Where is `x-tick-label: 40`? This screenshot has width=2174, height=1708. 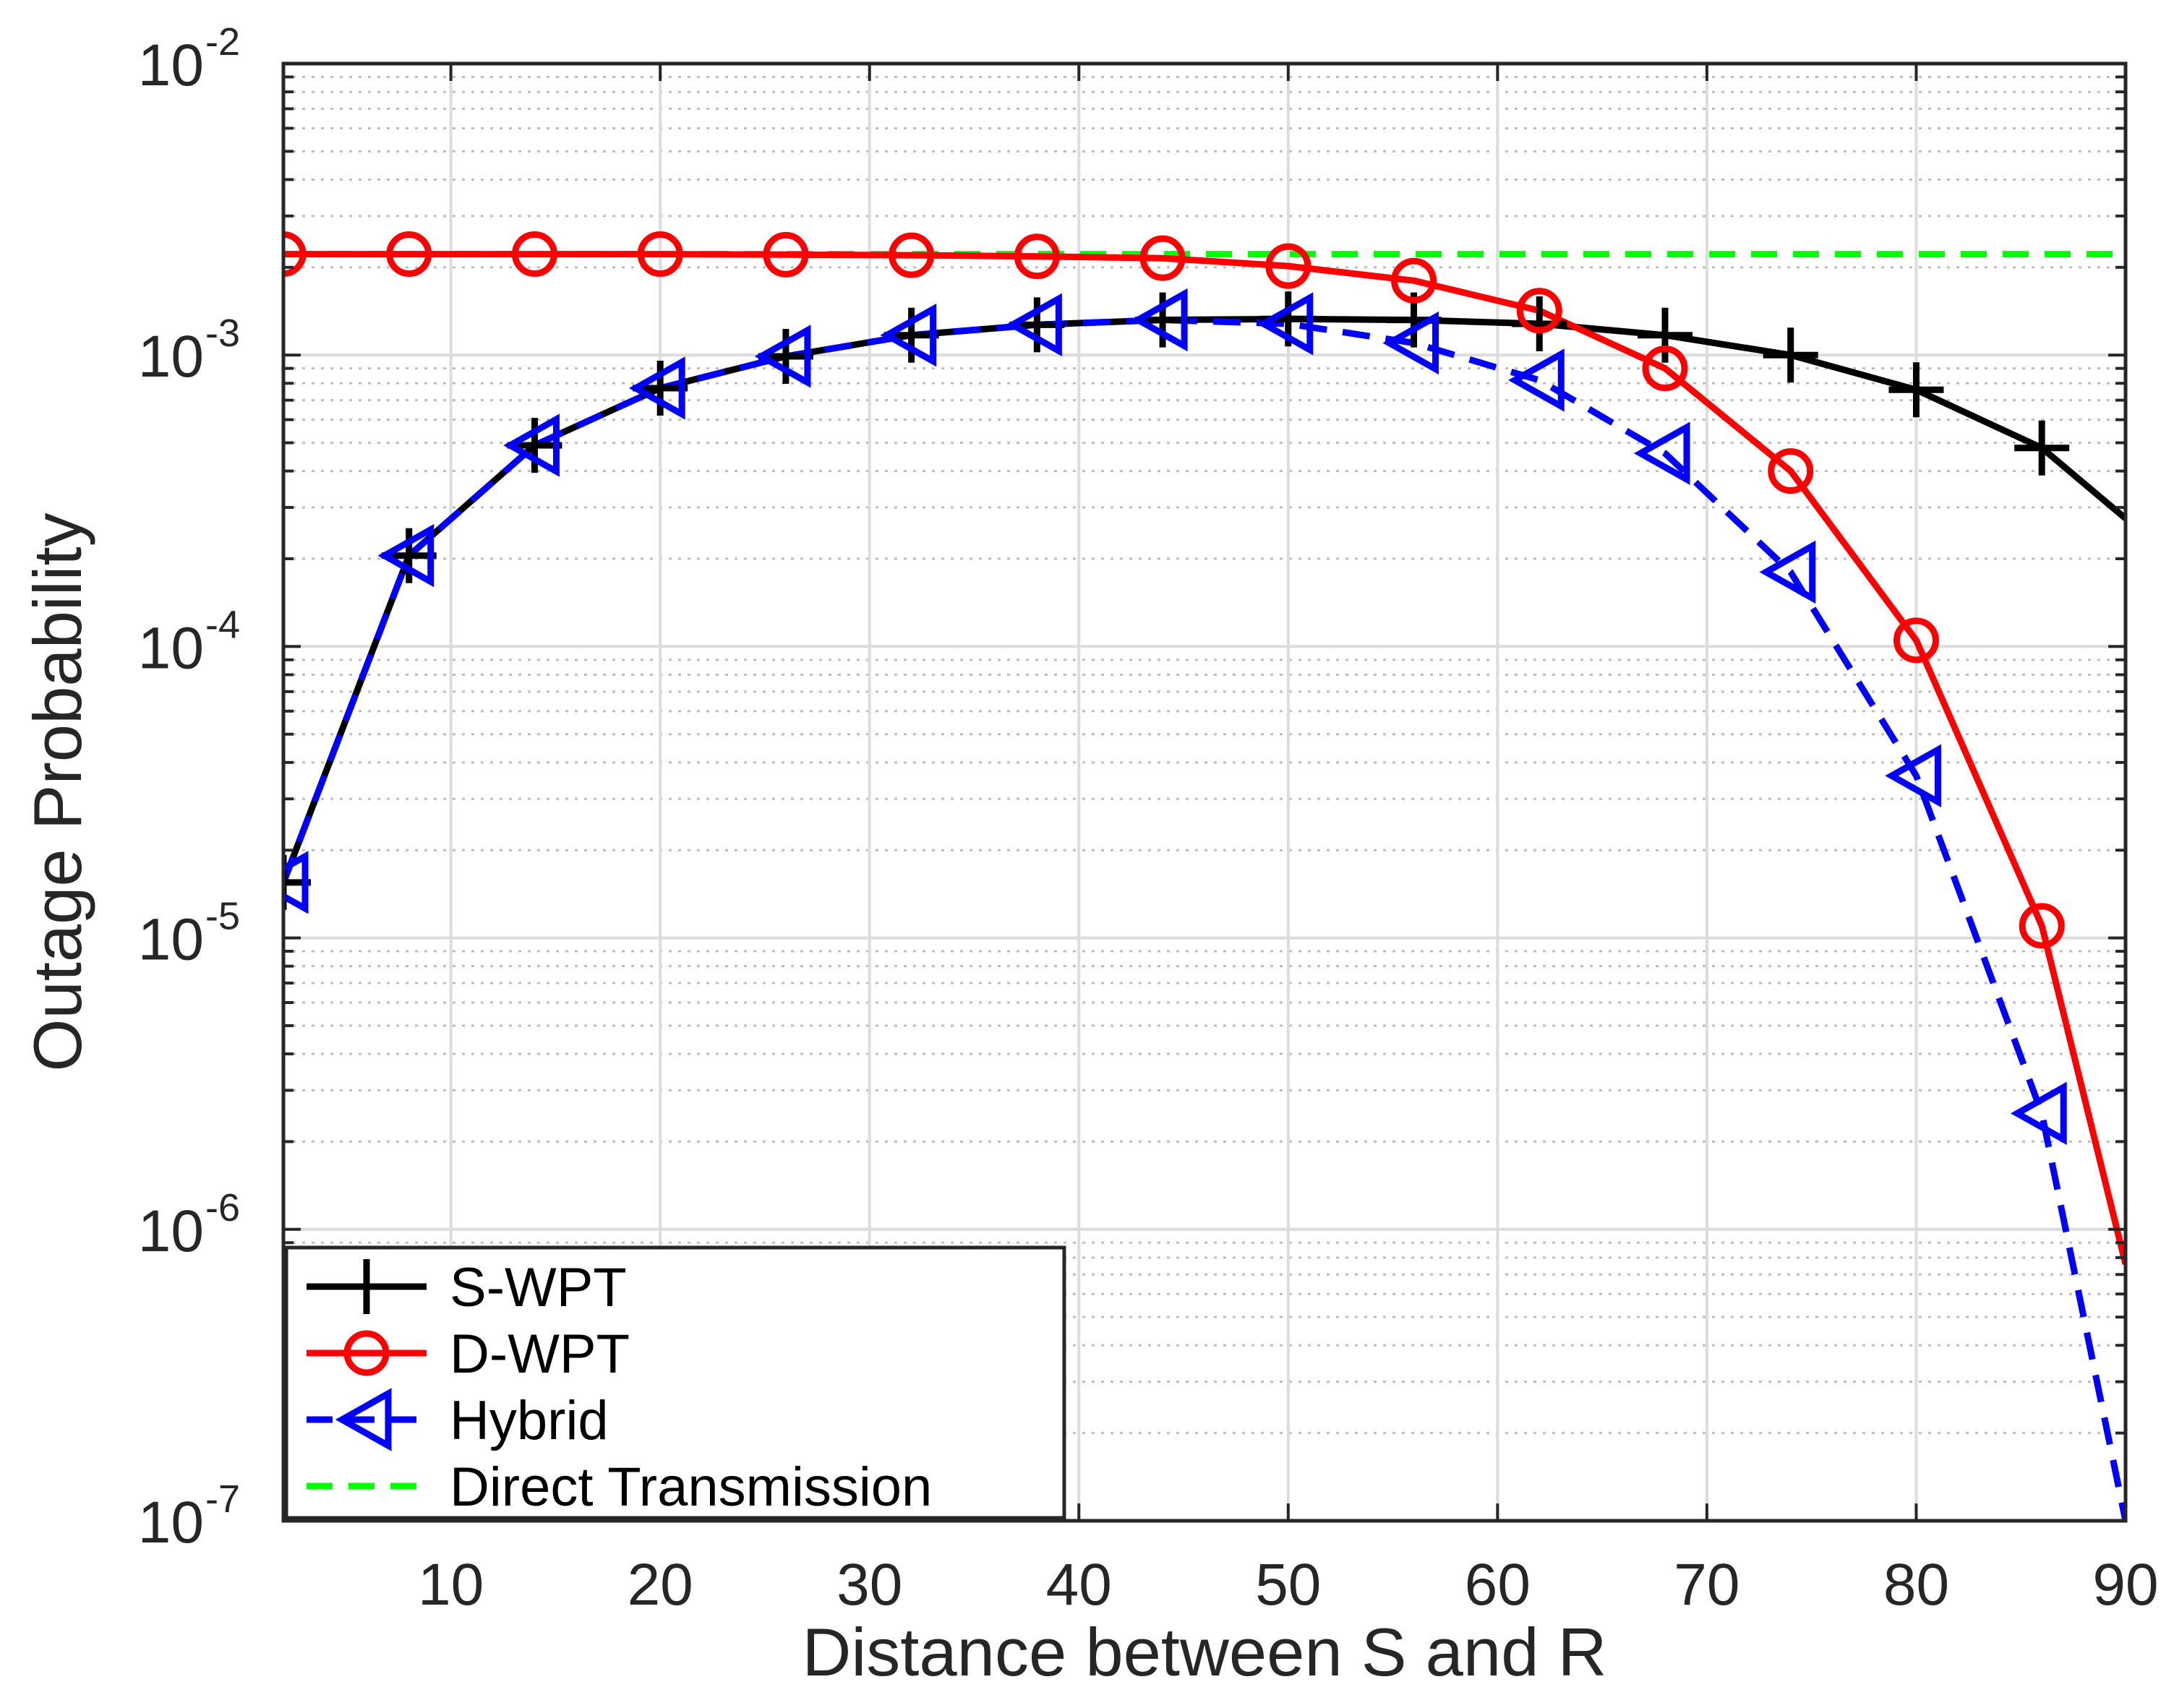 x-tick-label: 40 is located at coordinates (1079, 1585).